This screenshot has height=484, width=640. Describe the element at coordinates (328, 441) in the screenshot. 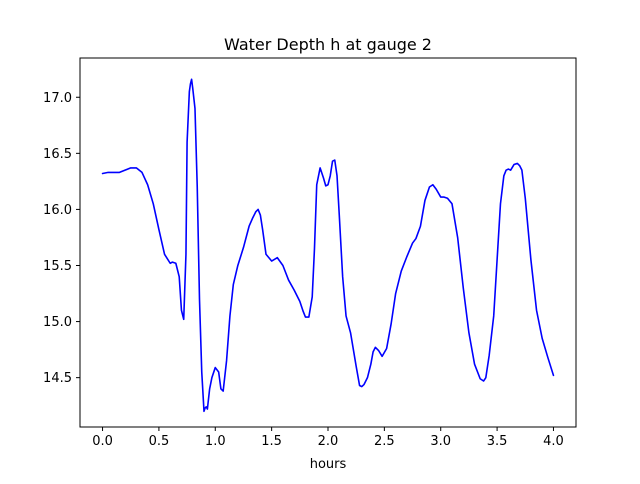

I see `x-tick-label: 2.0` at that location.